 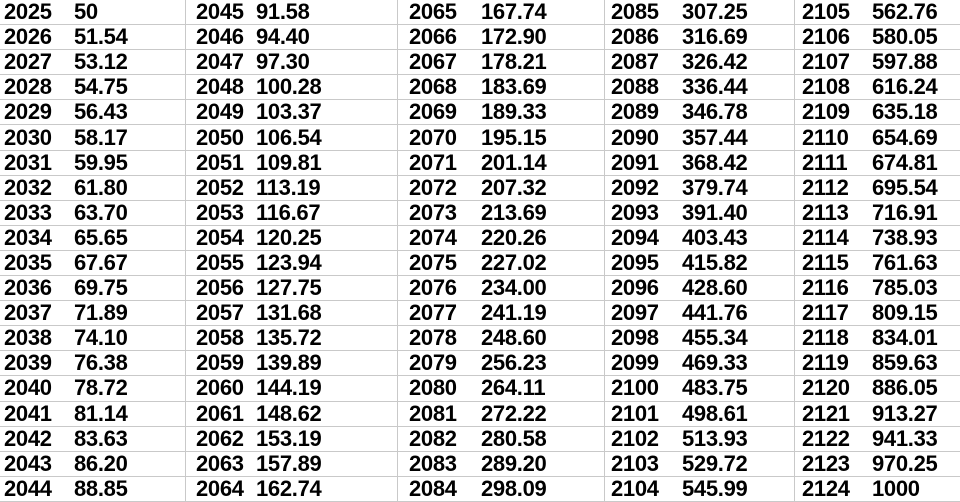 What do you see at coordinates (514, 212) in the screenshot?
I see `value-cell: 213.69` at bounding box center [514, 212].